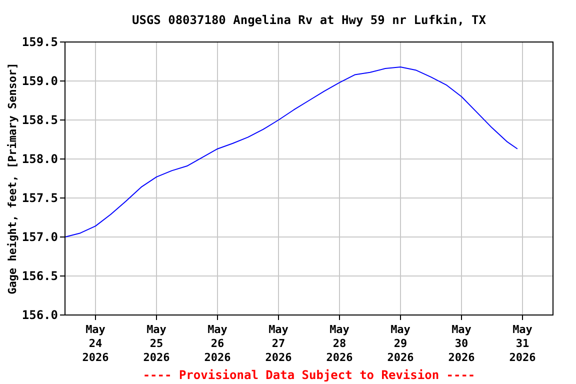  What do you see at coordinates (40, 276) in the screenshot?
I see `y-tick-label: 156.5` at bounding box center [40, 276].